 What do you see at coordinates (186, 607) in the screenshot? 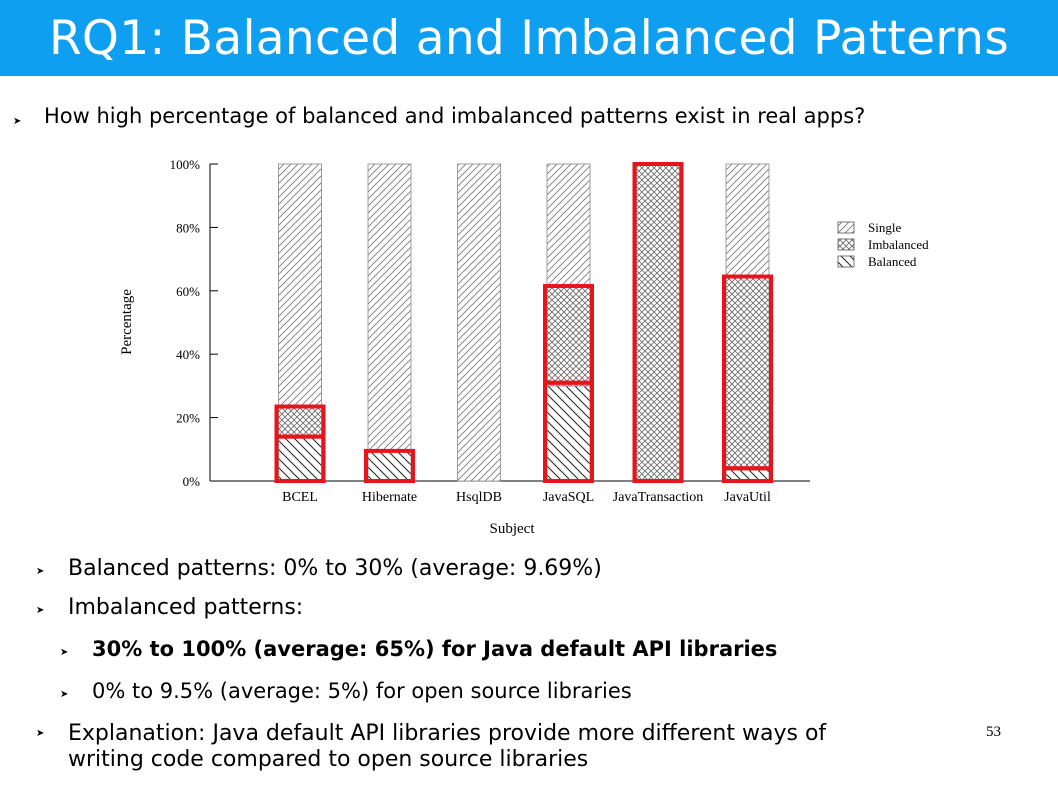
I see `bullet-imbalanced: Imbalanced patterns:` at bounding box center [186, 607].